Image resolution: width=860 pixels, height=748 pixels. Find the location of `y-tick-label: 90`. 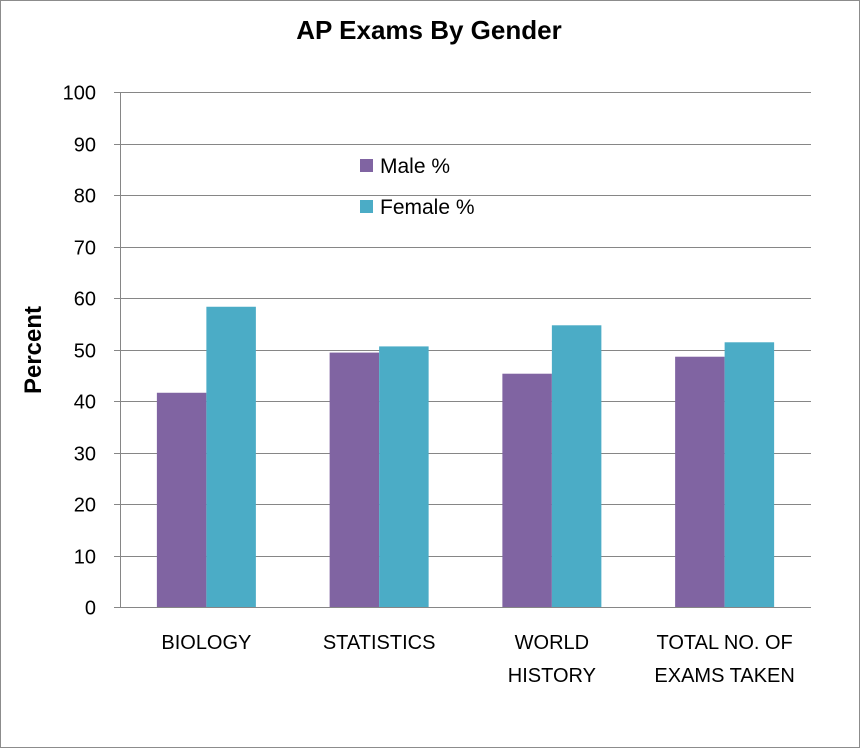

y-tick-label: 90 is located at coordinates (85, 146).